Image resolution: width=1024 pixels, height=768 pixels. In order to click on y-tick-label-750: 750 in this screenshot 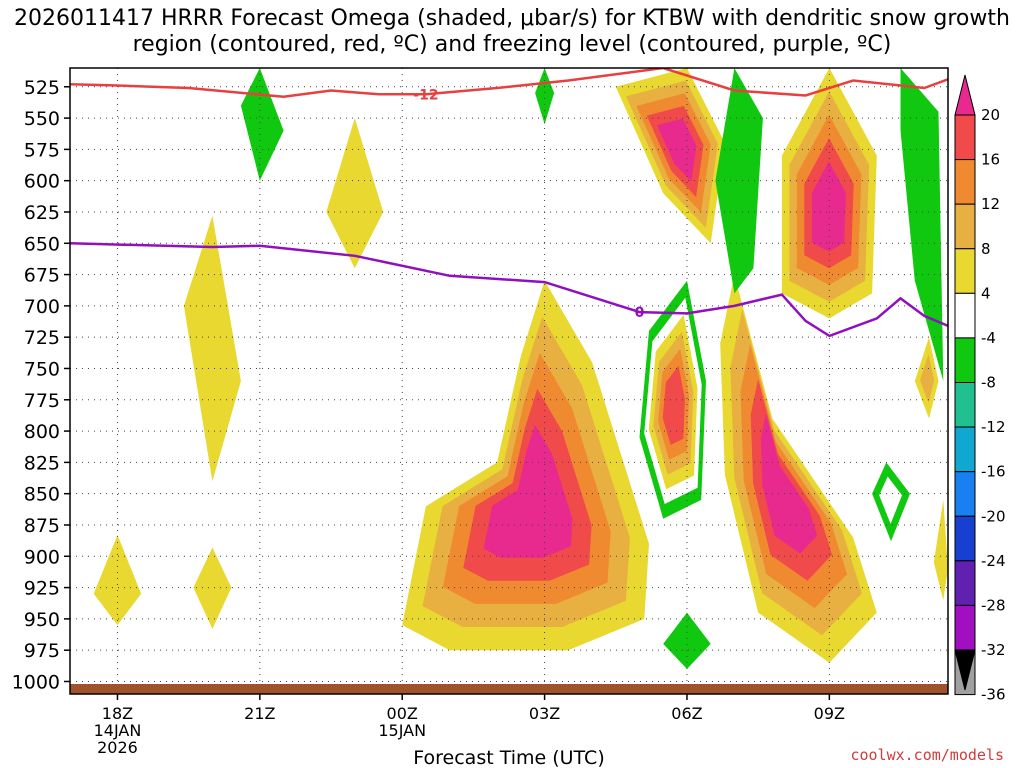, I will do `click(42, 369)`.